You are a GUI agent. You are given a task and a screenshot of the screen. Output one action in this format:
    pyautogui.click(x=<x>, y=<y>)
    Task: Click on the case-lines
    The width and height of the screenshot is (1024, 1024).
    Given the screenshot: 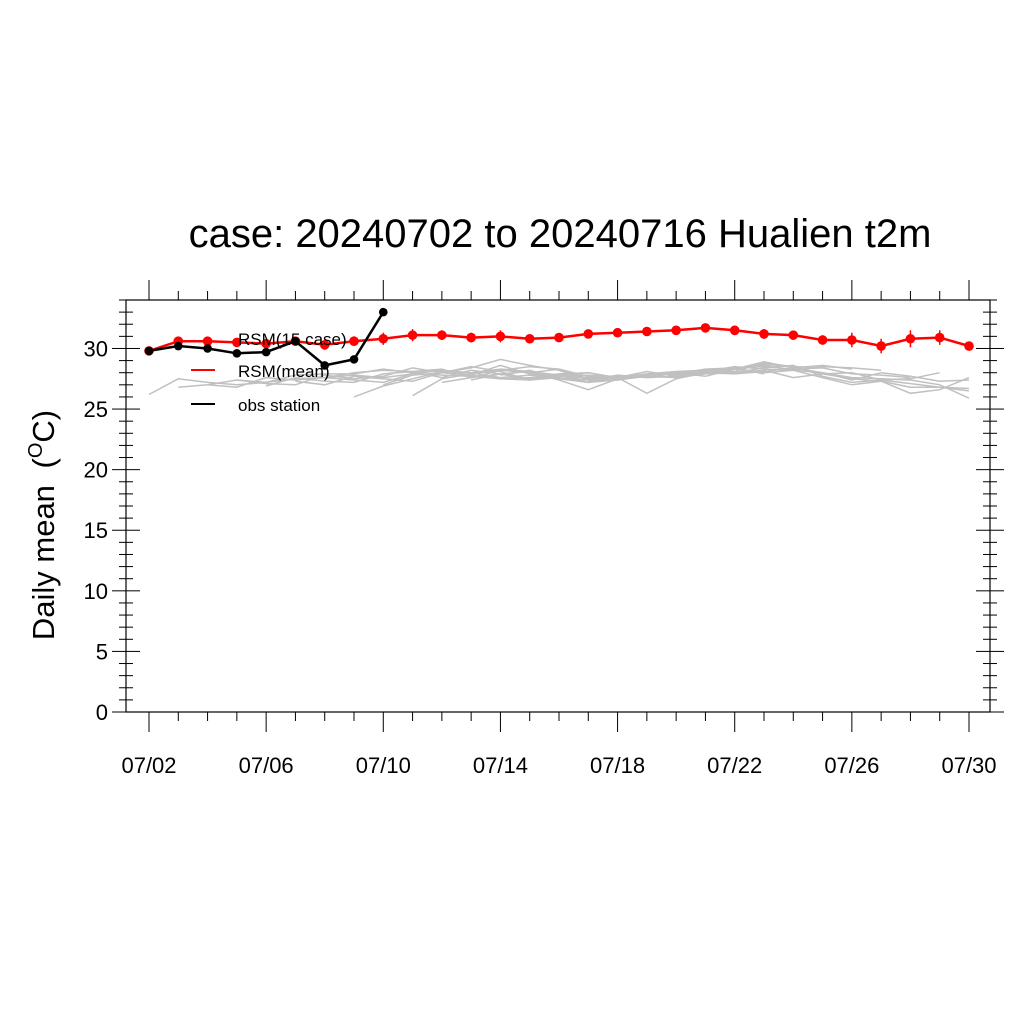 What is the action you would take?
    pyautogui.click(x=559, y=378)
    